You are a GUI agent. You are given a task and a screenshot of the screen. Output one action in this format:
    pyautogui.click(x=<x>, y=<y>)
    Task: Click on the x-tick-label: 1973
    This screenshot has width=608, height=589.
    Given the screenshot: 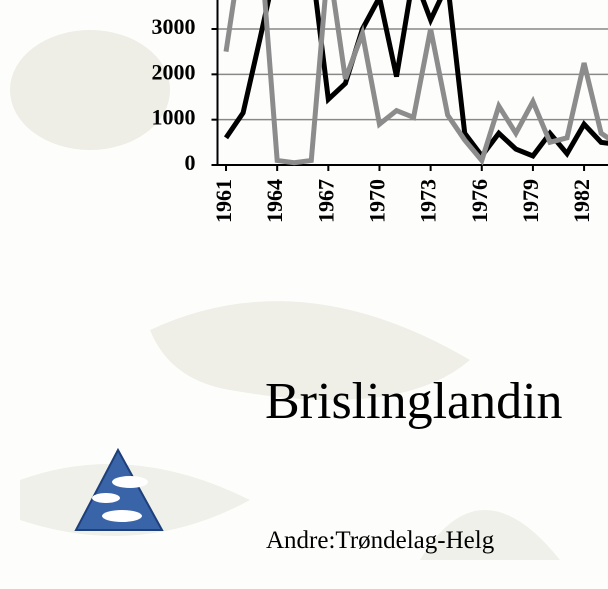 What is the action you would take?
    pyautogui.click(x=428, y=201)
    